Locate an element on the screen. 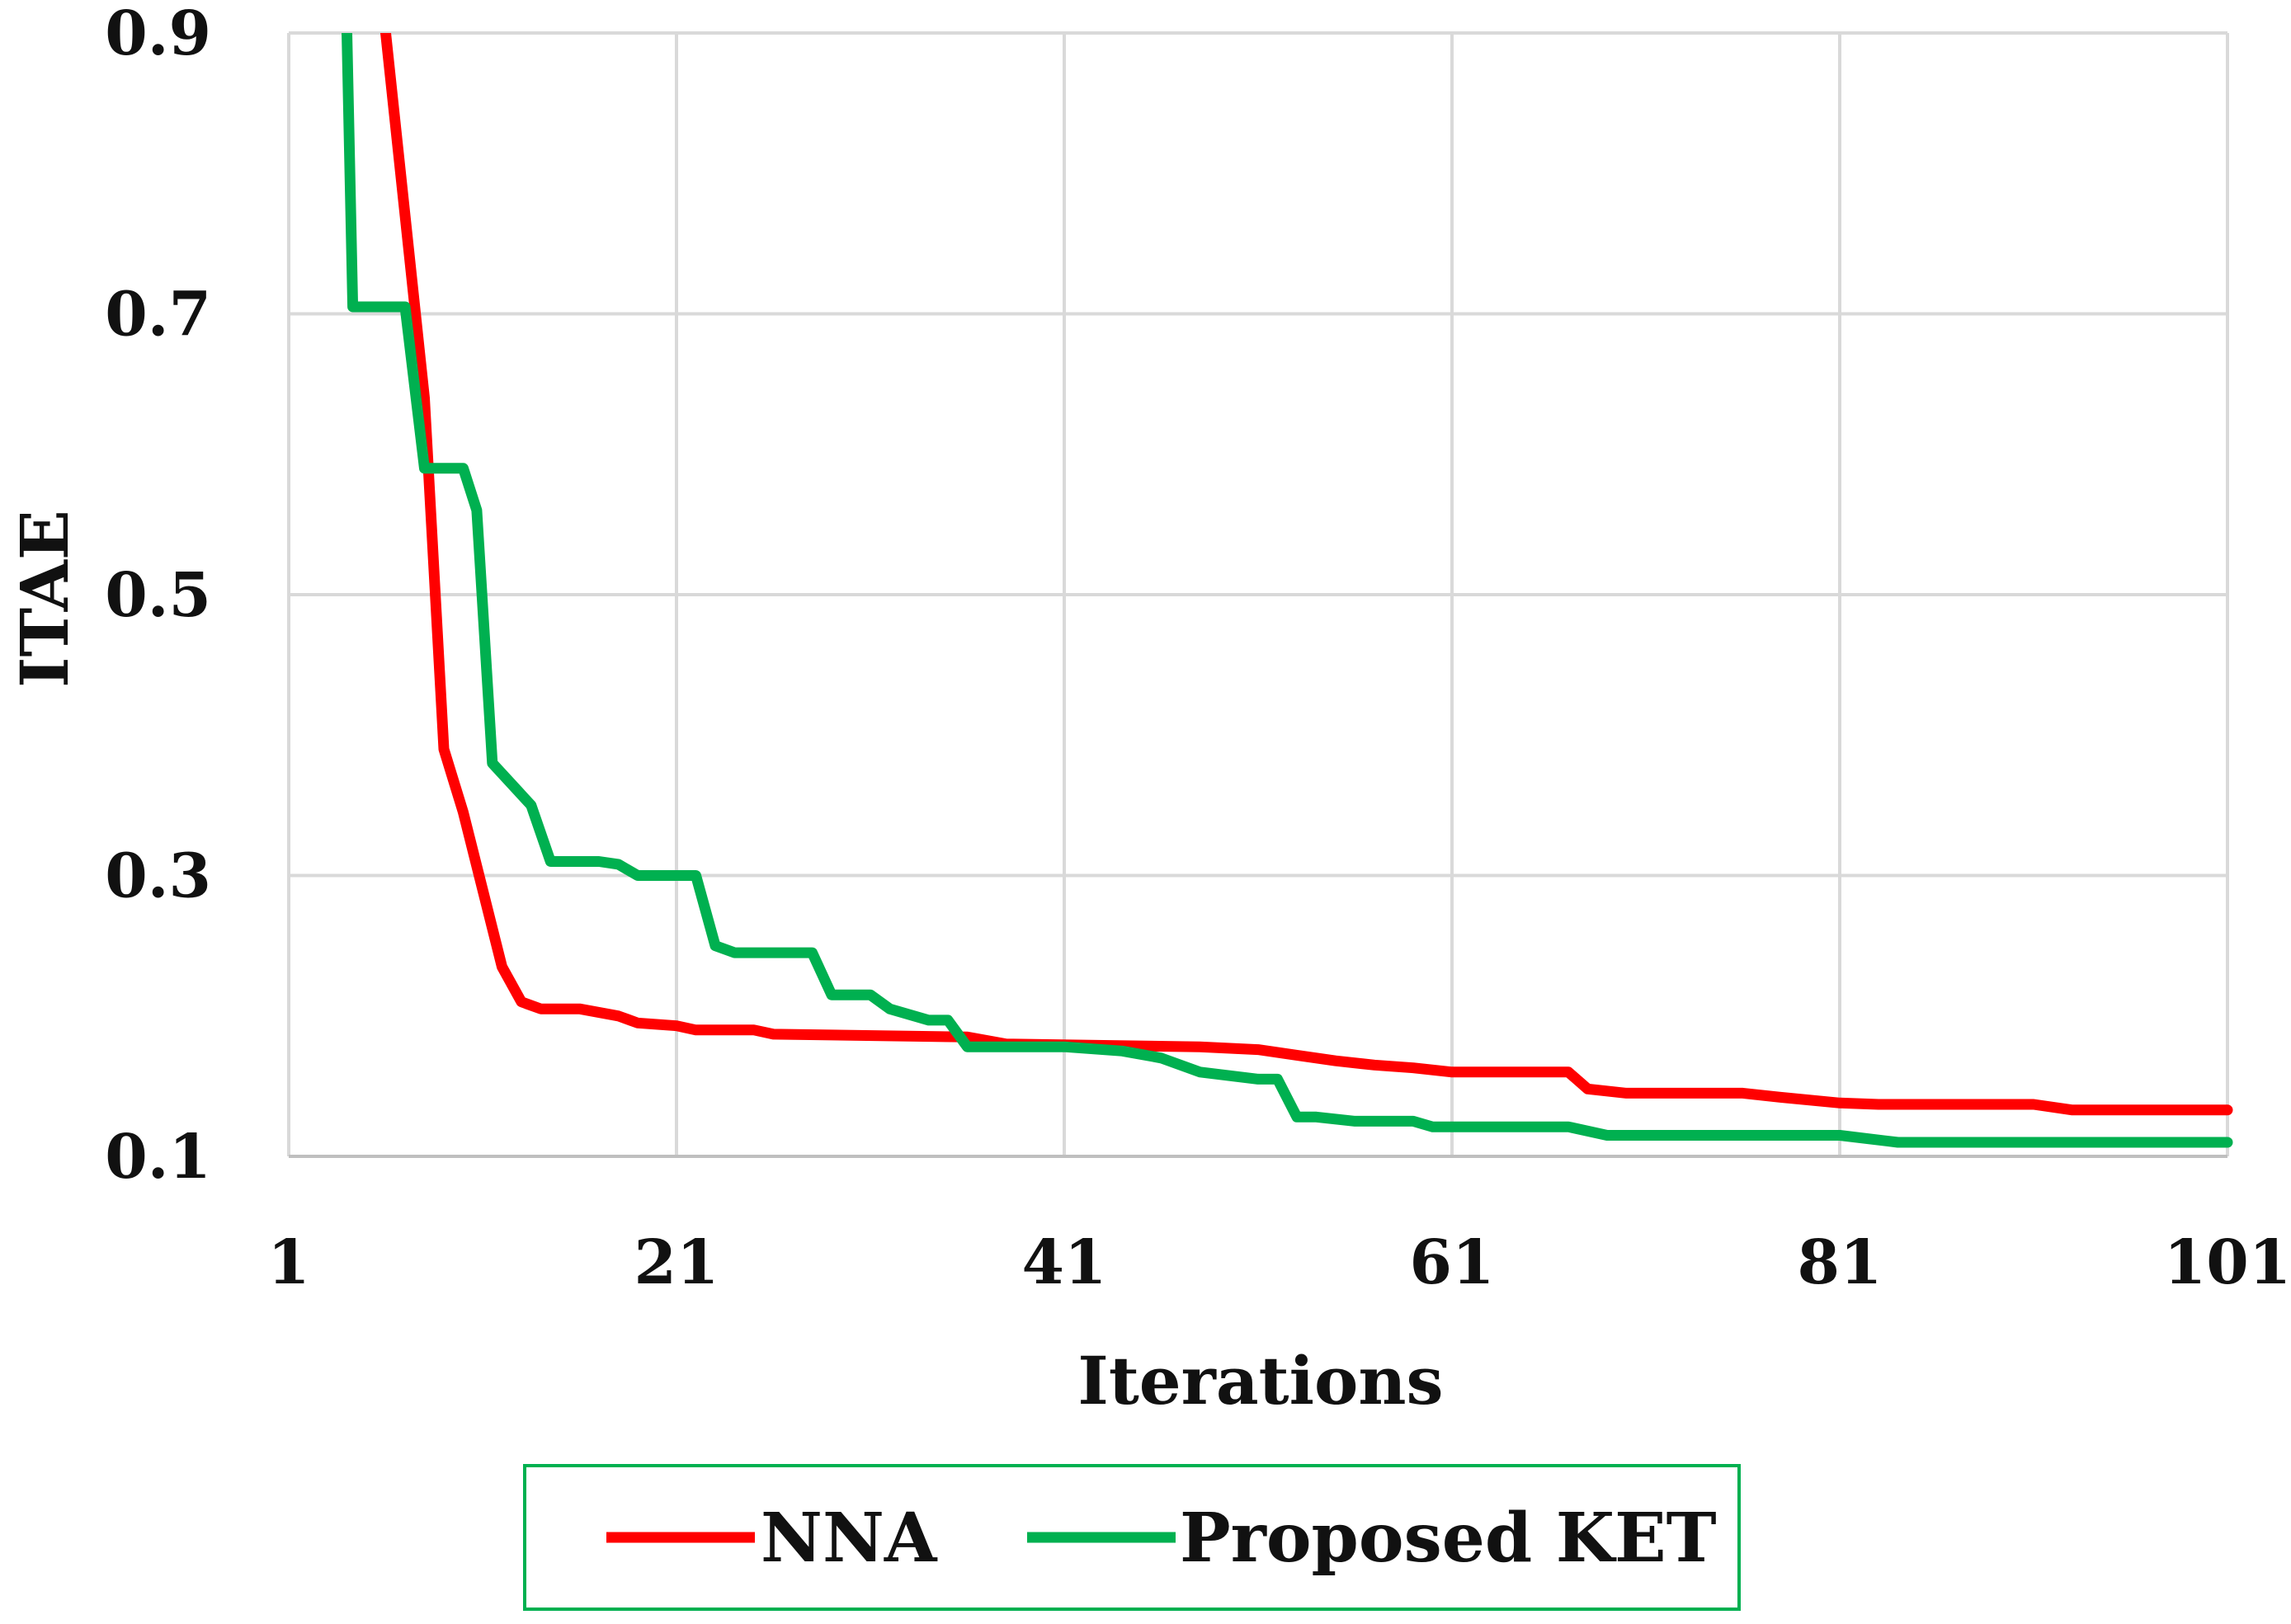  x-tick-label: 81 is located at coordinates (1840, 1263).